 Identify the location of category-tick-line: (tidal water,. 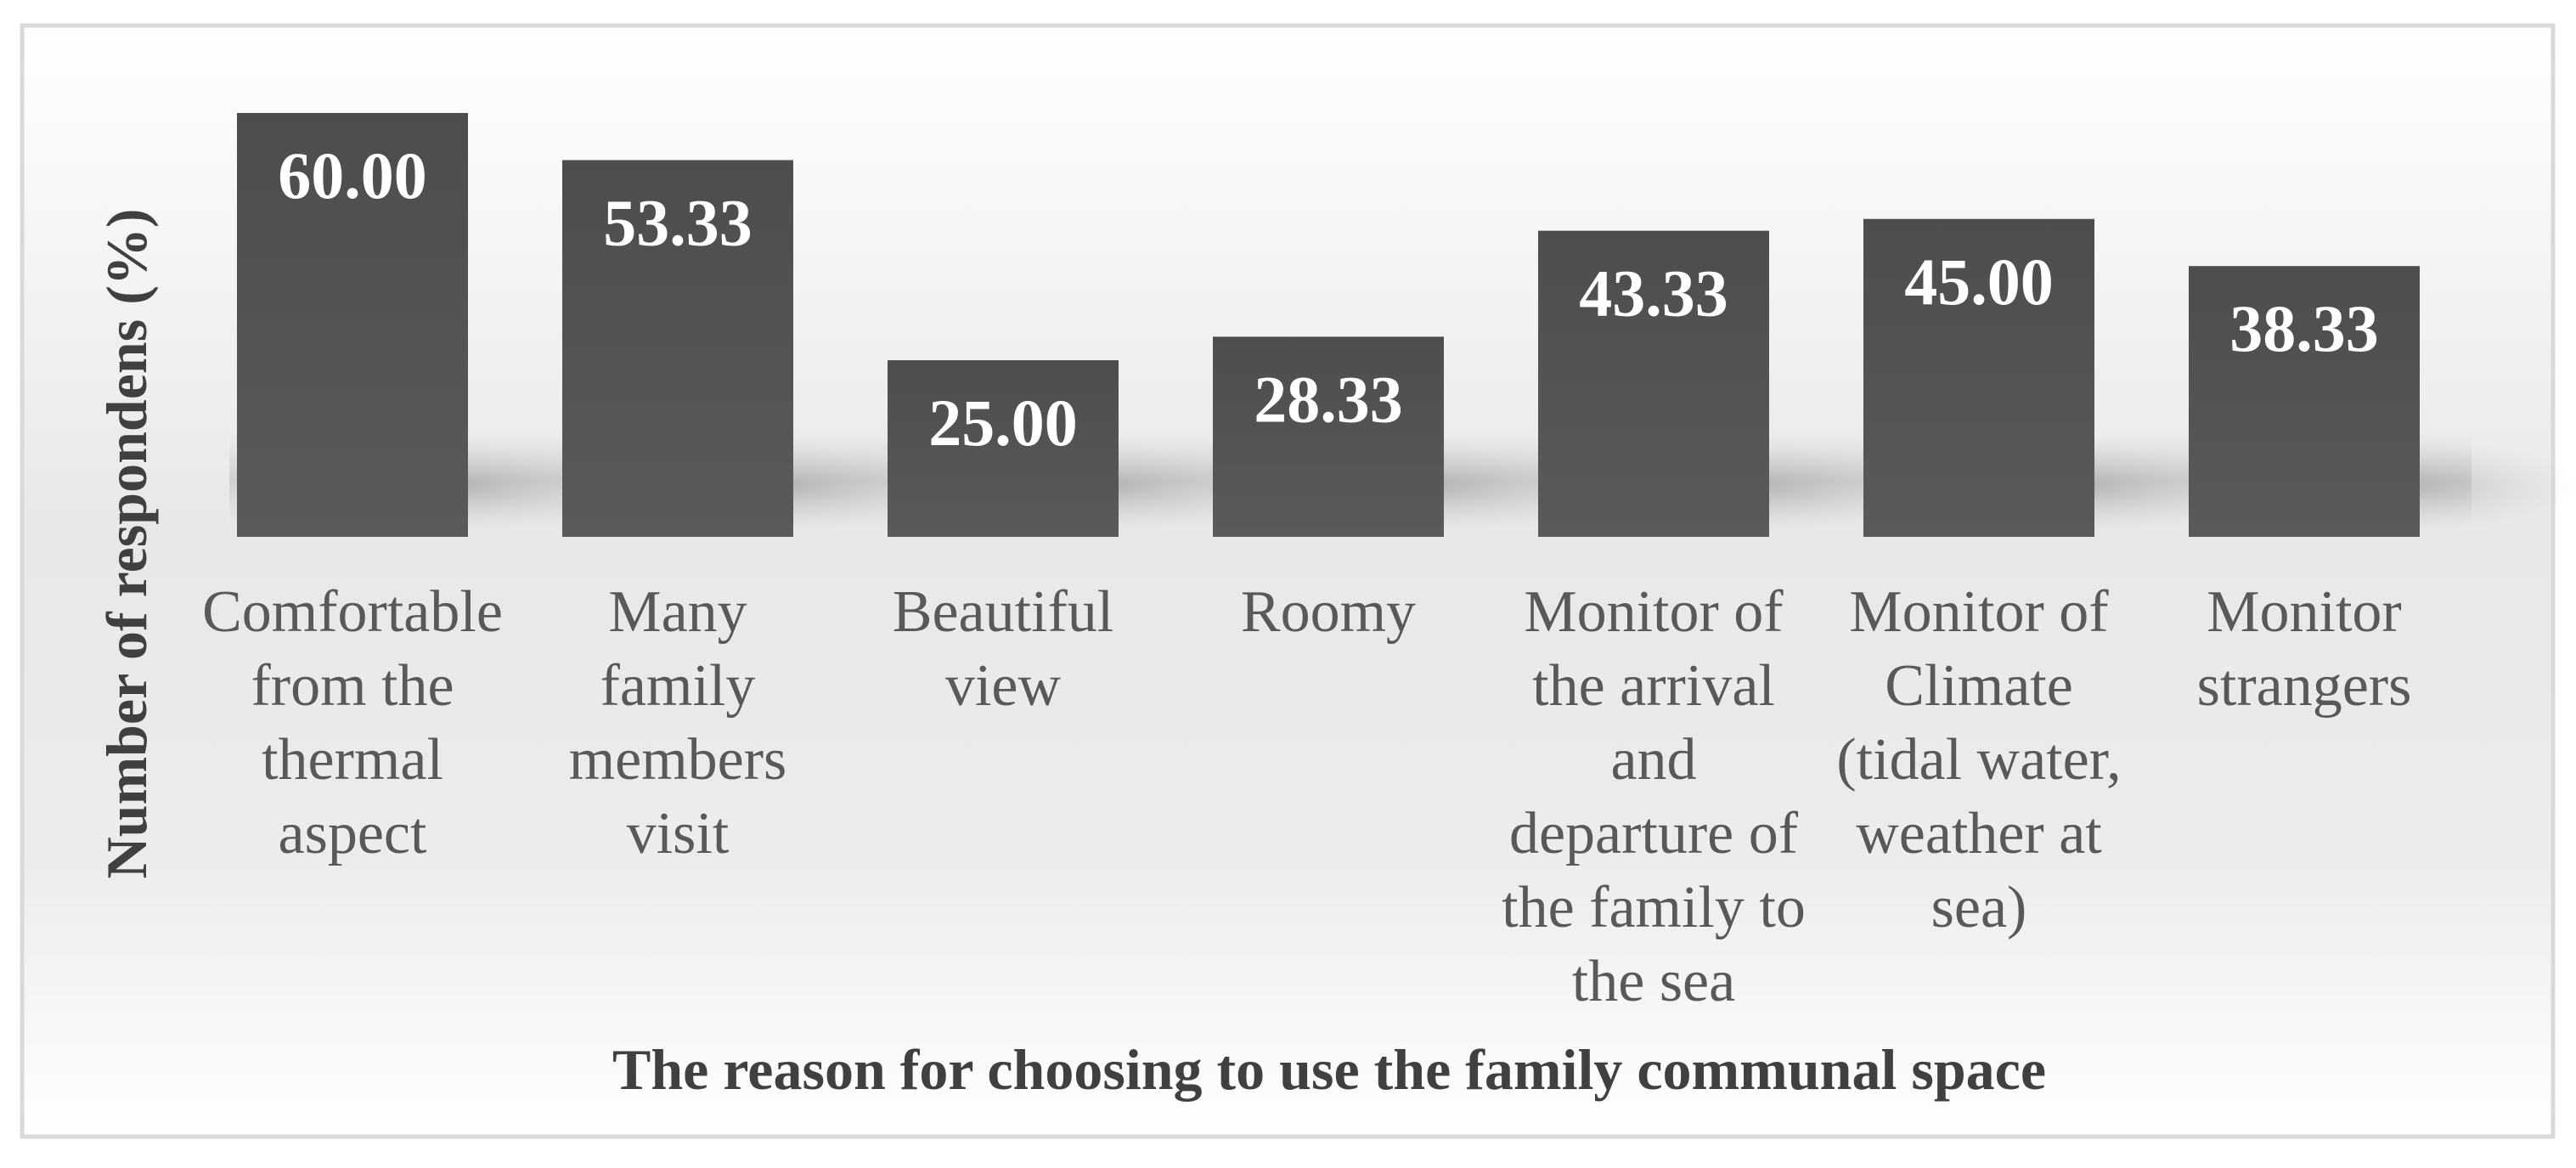
(1978, 760).